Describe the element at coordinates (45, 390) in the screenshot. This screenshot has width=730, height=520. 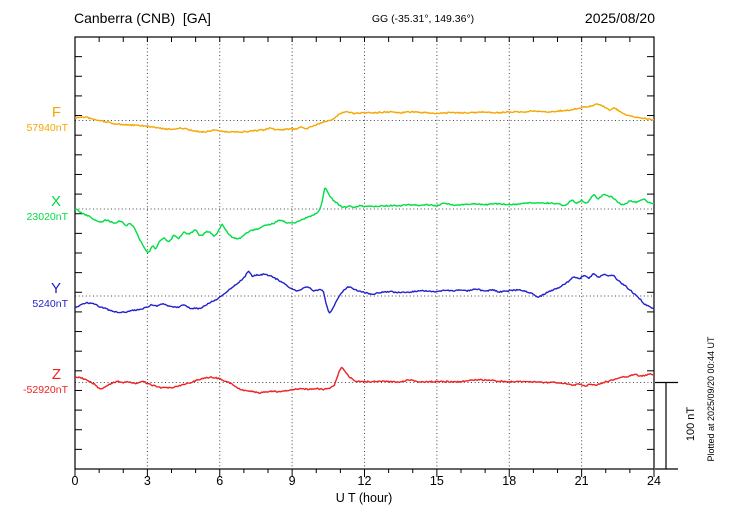
I see `baseline-value-Z: -52920nT` at that location.